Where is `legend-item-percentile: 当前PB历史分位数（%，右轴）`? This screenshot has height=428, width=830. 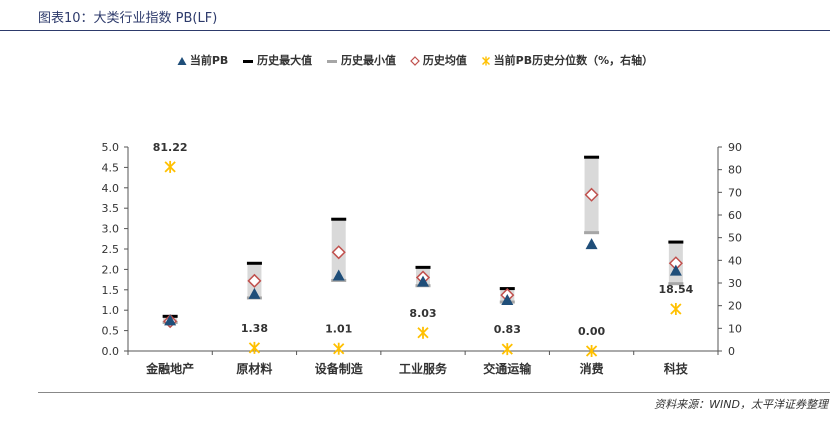 legend-item-percentile: 当前PB历史分位数（%，右轴） is located at coordinates (567, 60).